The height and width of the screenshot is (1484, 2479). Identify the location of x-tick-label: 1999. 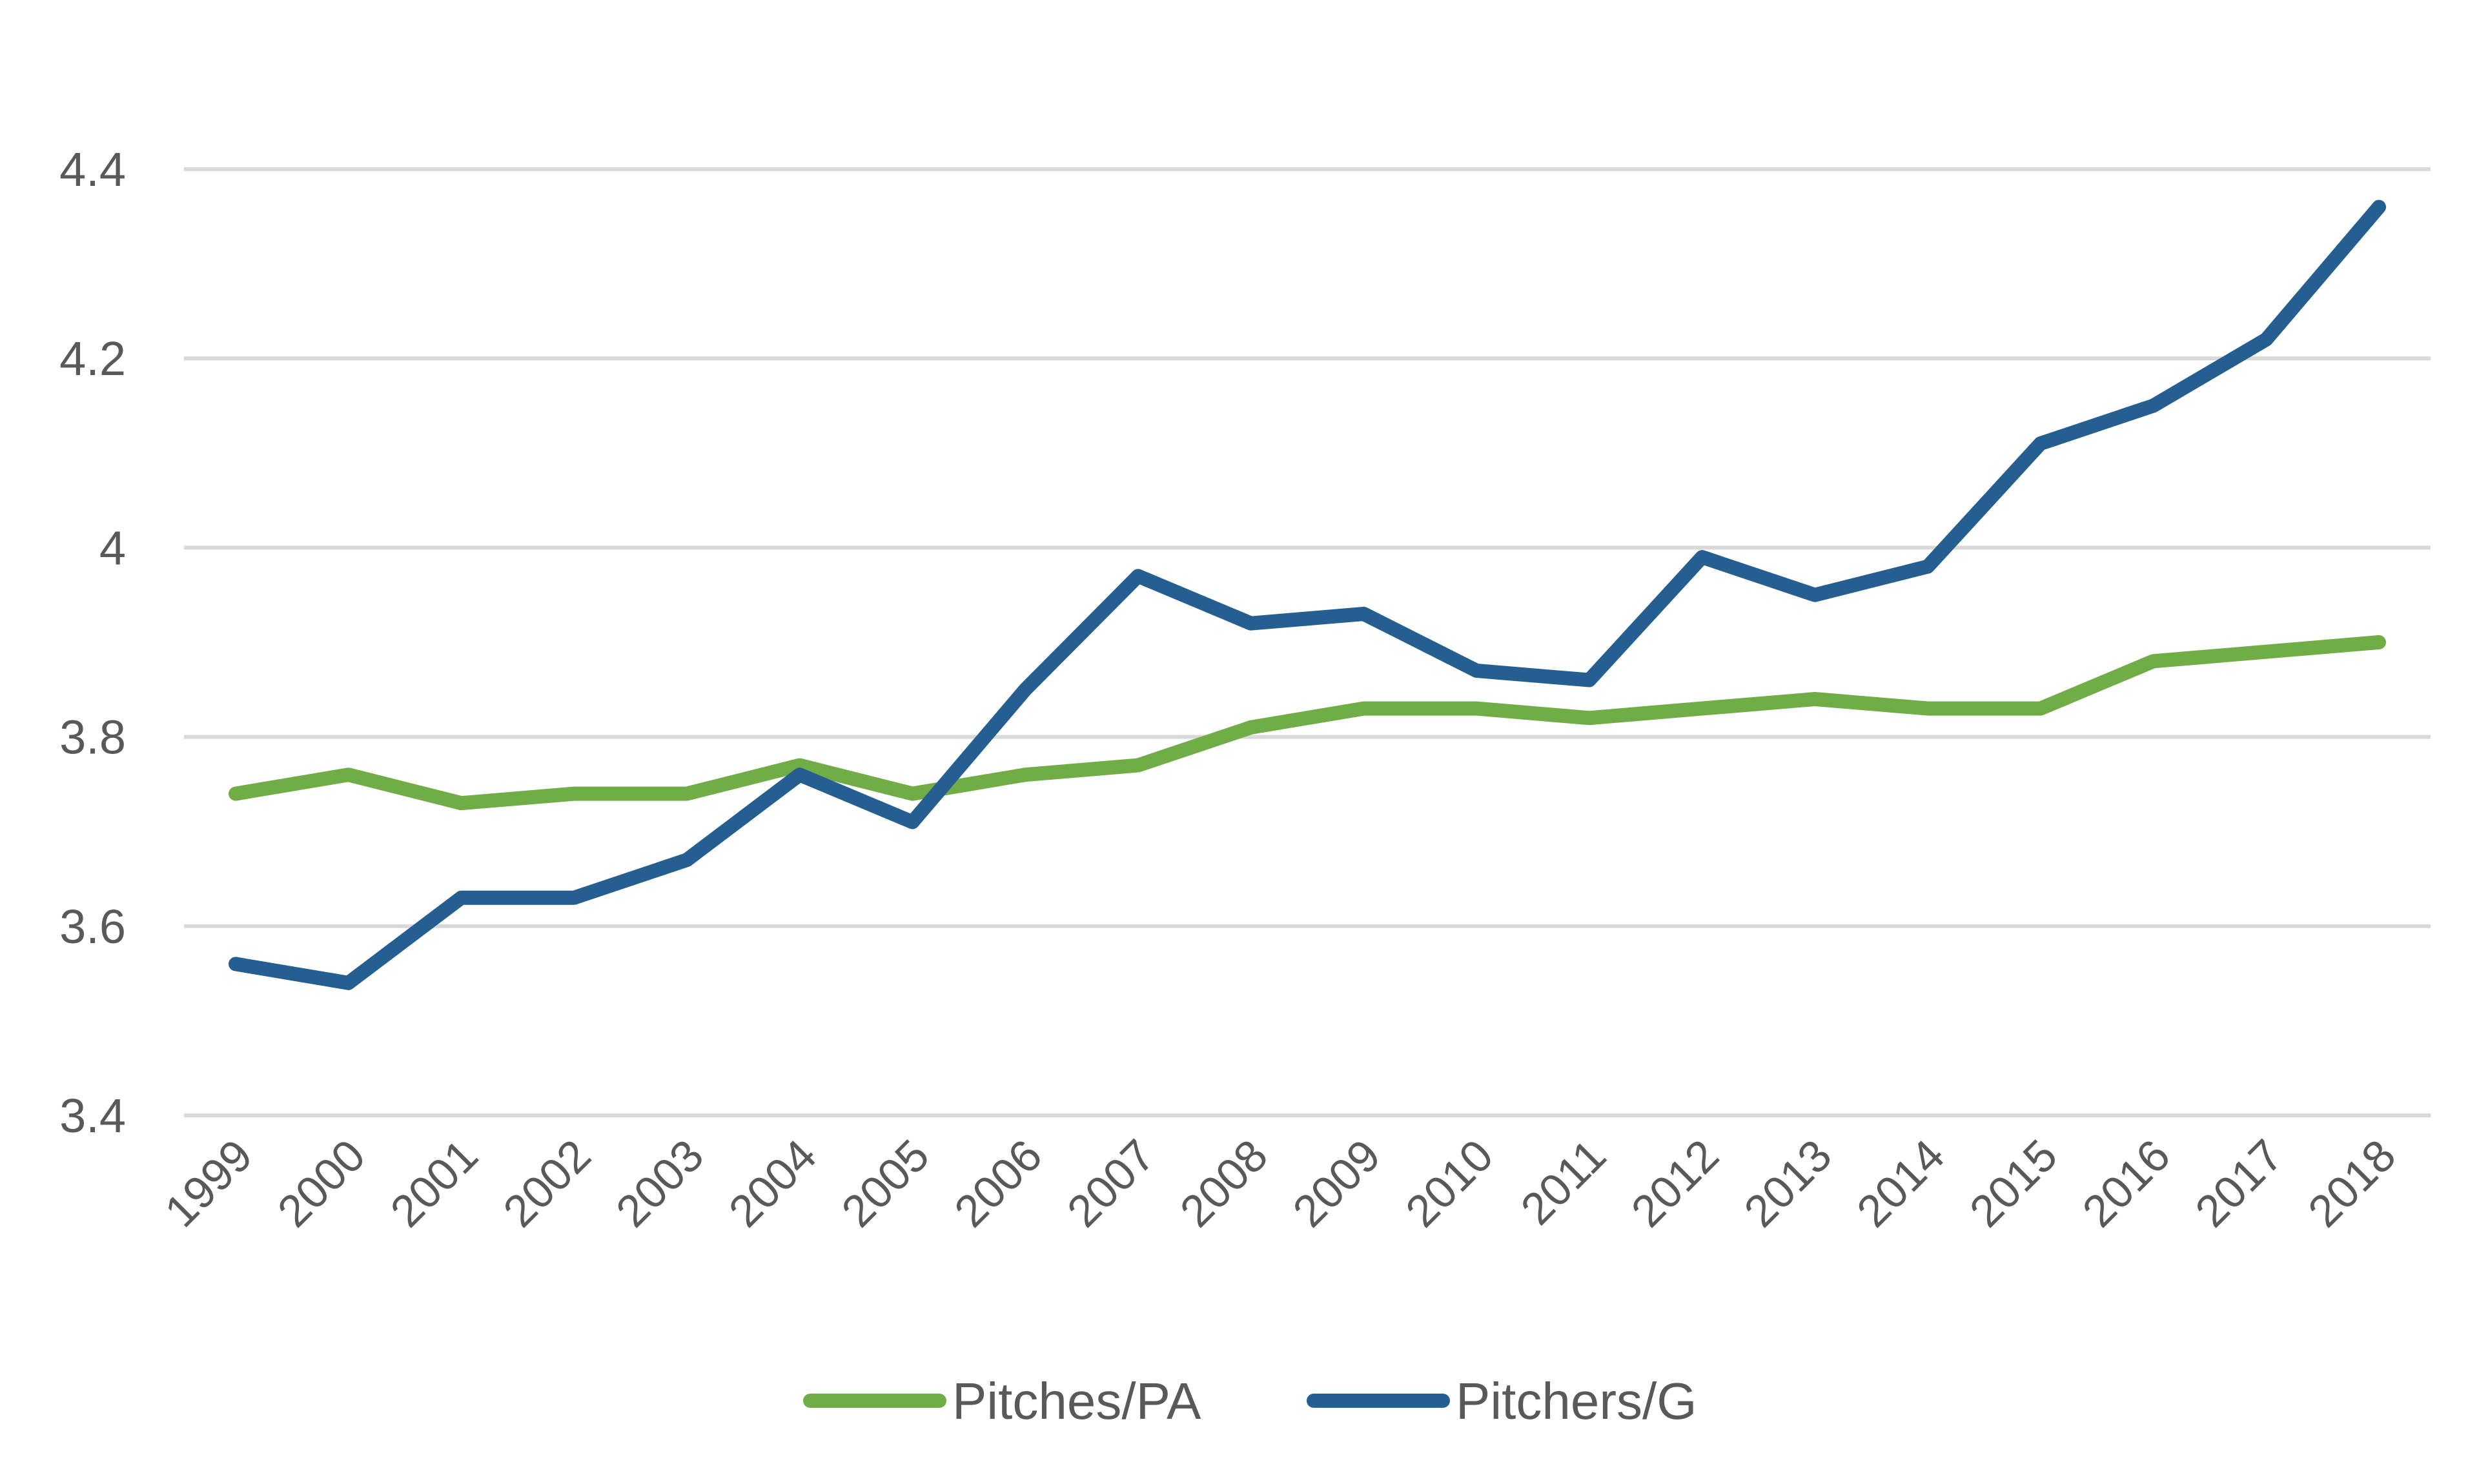
(208, 1183).